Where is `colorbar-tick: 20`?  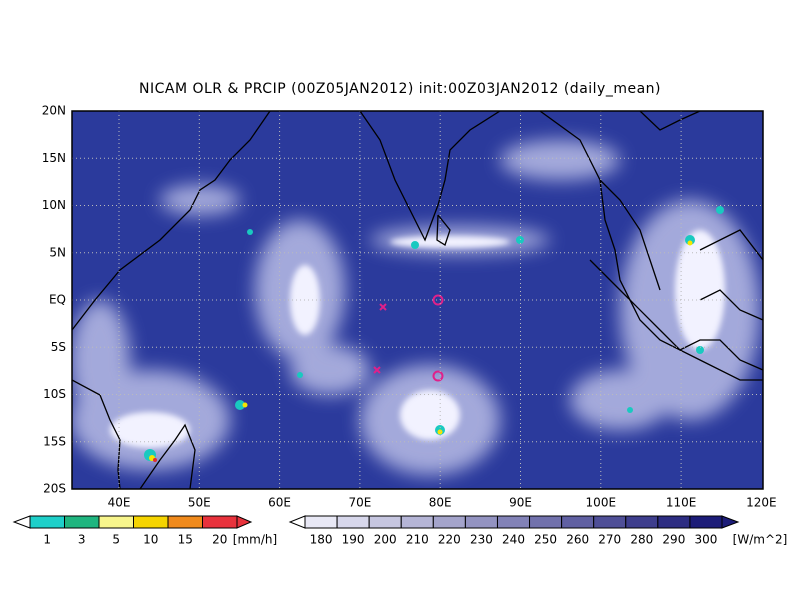
colorbar-tick: 20 is located at coordinates (219, 540).